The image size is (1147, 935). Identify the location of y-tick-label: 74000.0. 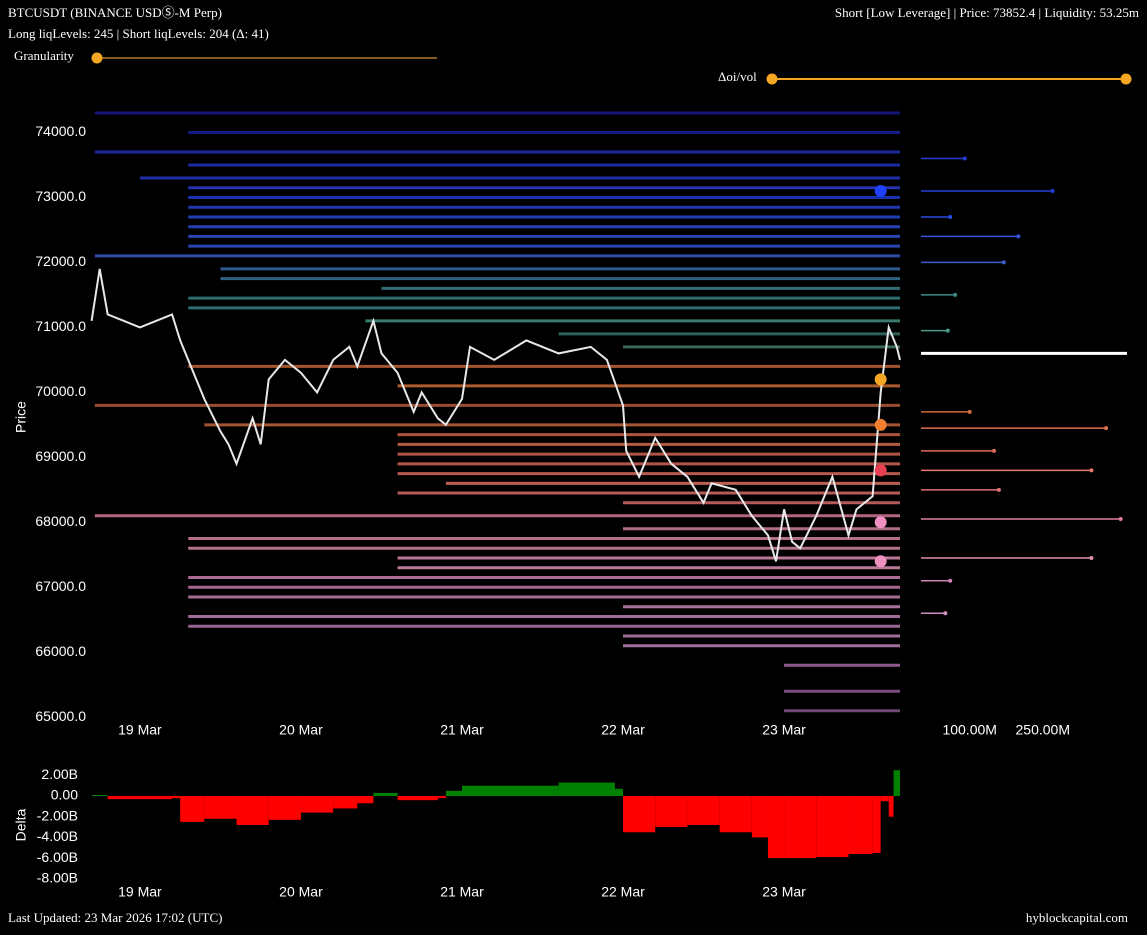
(60, 131).